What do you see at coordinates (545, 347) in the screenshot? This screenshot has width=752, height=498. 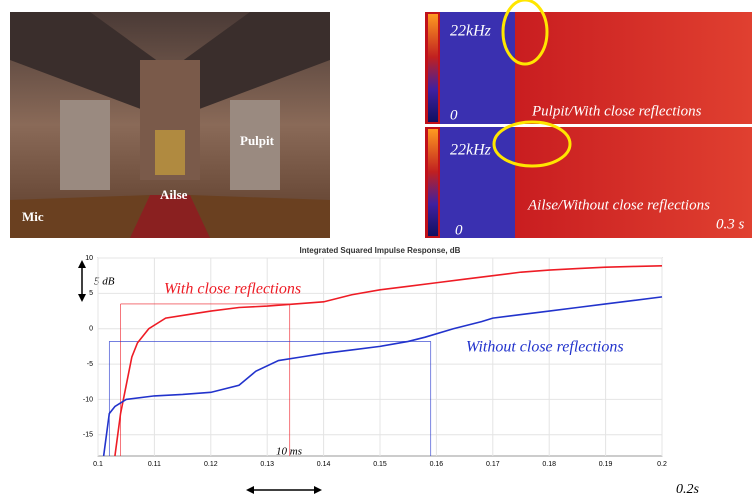 I see `legend-label: Without close reflections` at bounding box center [545, 347].